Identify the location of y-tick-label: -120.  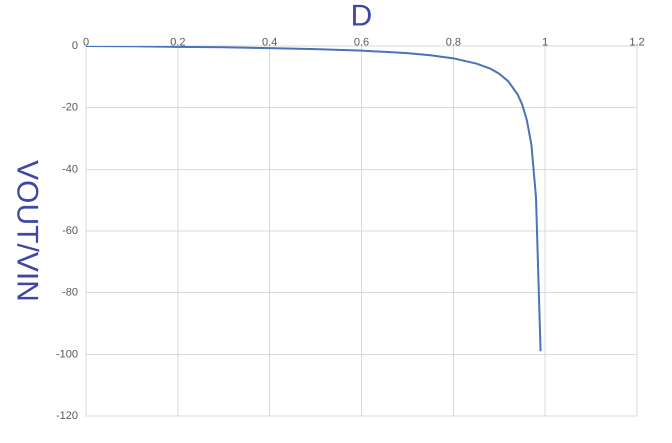
(67, 416).